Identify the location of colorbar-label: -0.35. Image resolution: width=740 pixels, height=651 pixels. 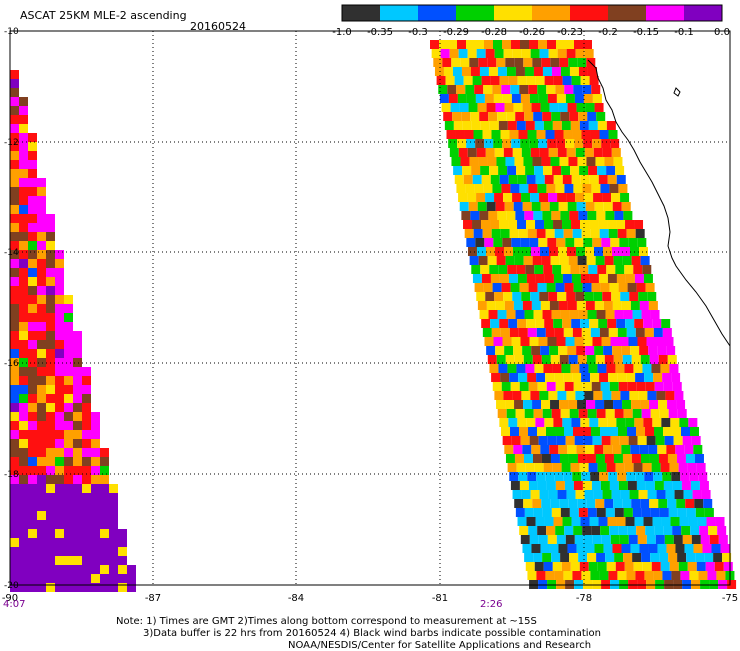
(380, 32).